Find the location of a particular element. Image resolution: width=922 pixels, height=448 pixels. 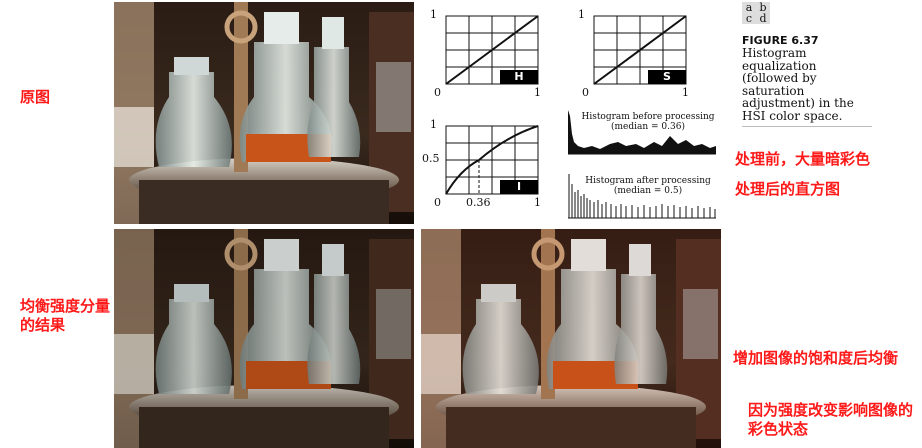

figure-caption-rule is located at coordinates (807, 126).